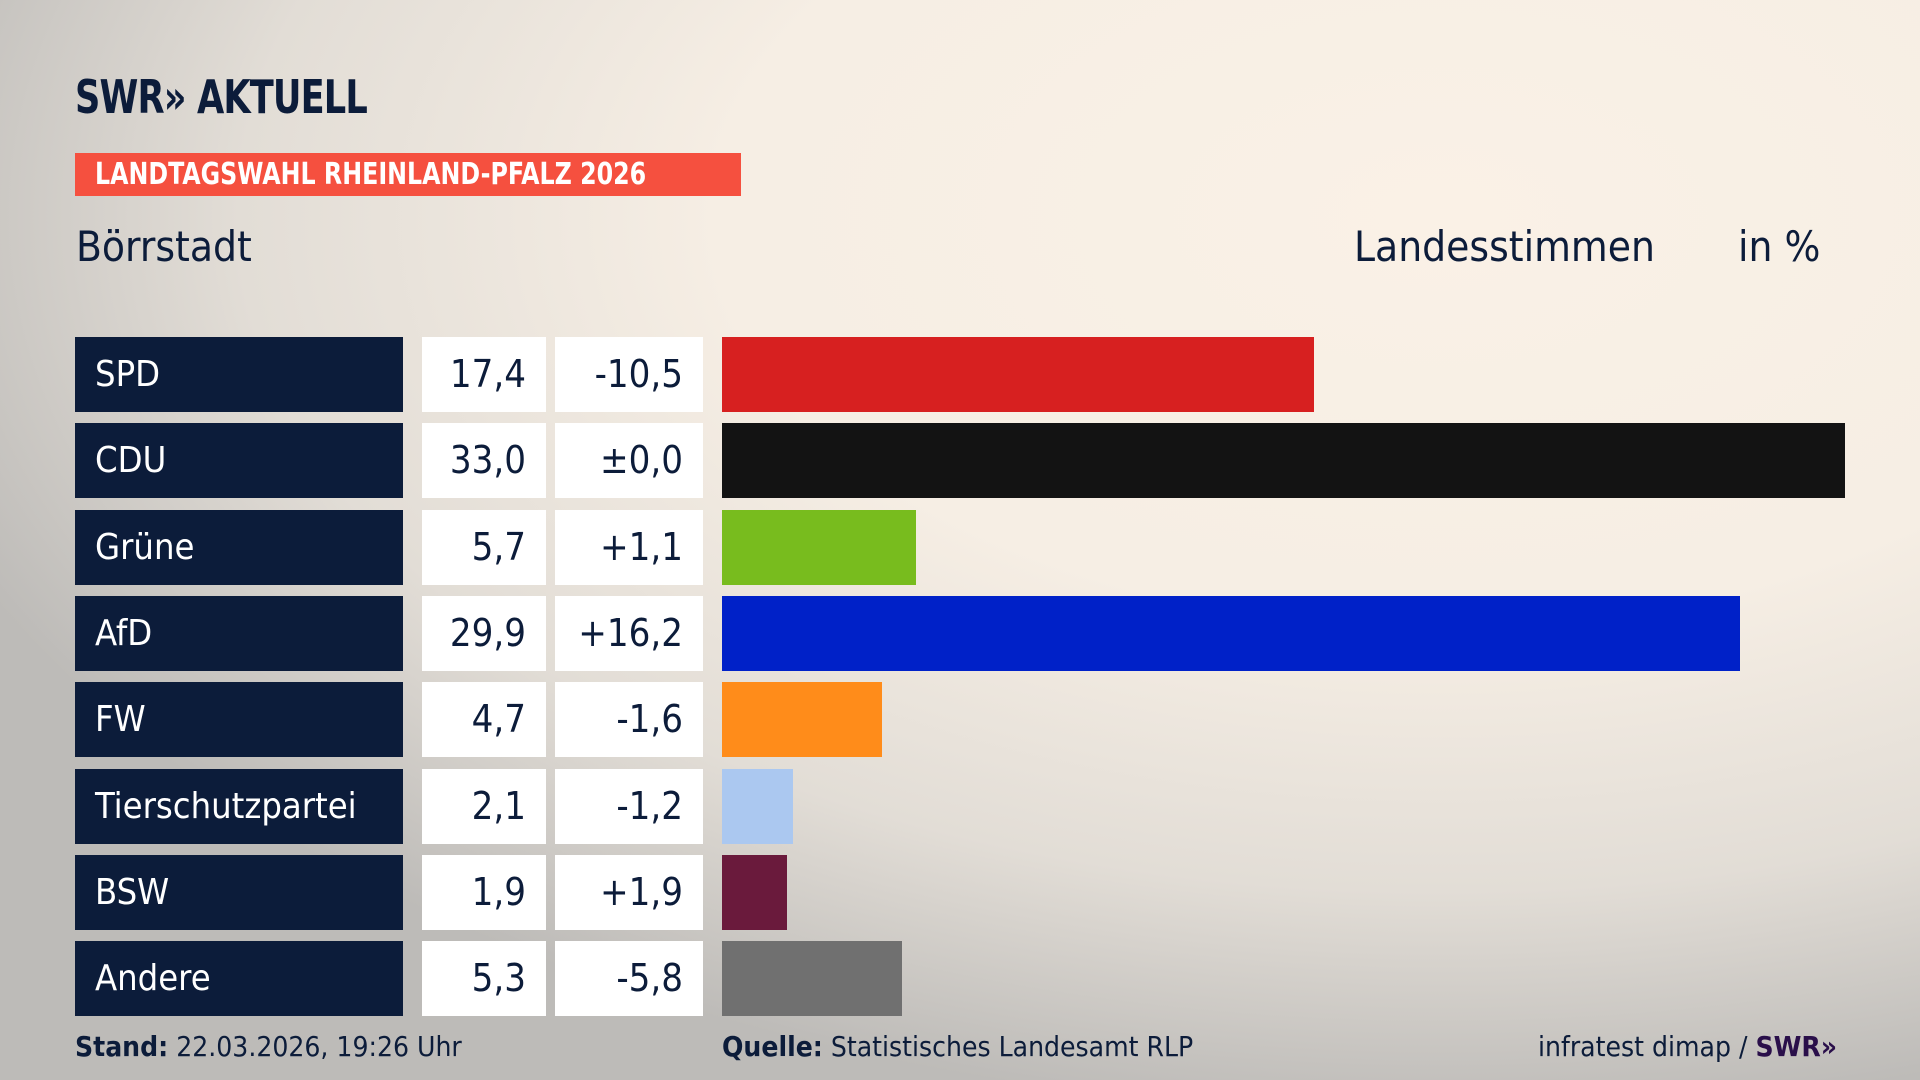  Describe the element at coordinates (484, 720) in the screenshot. I see `vote-share-label: 4,7` at that location.